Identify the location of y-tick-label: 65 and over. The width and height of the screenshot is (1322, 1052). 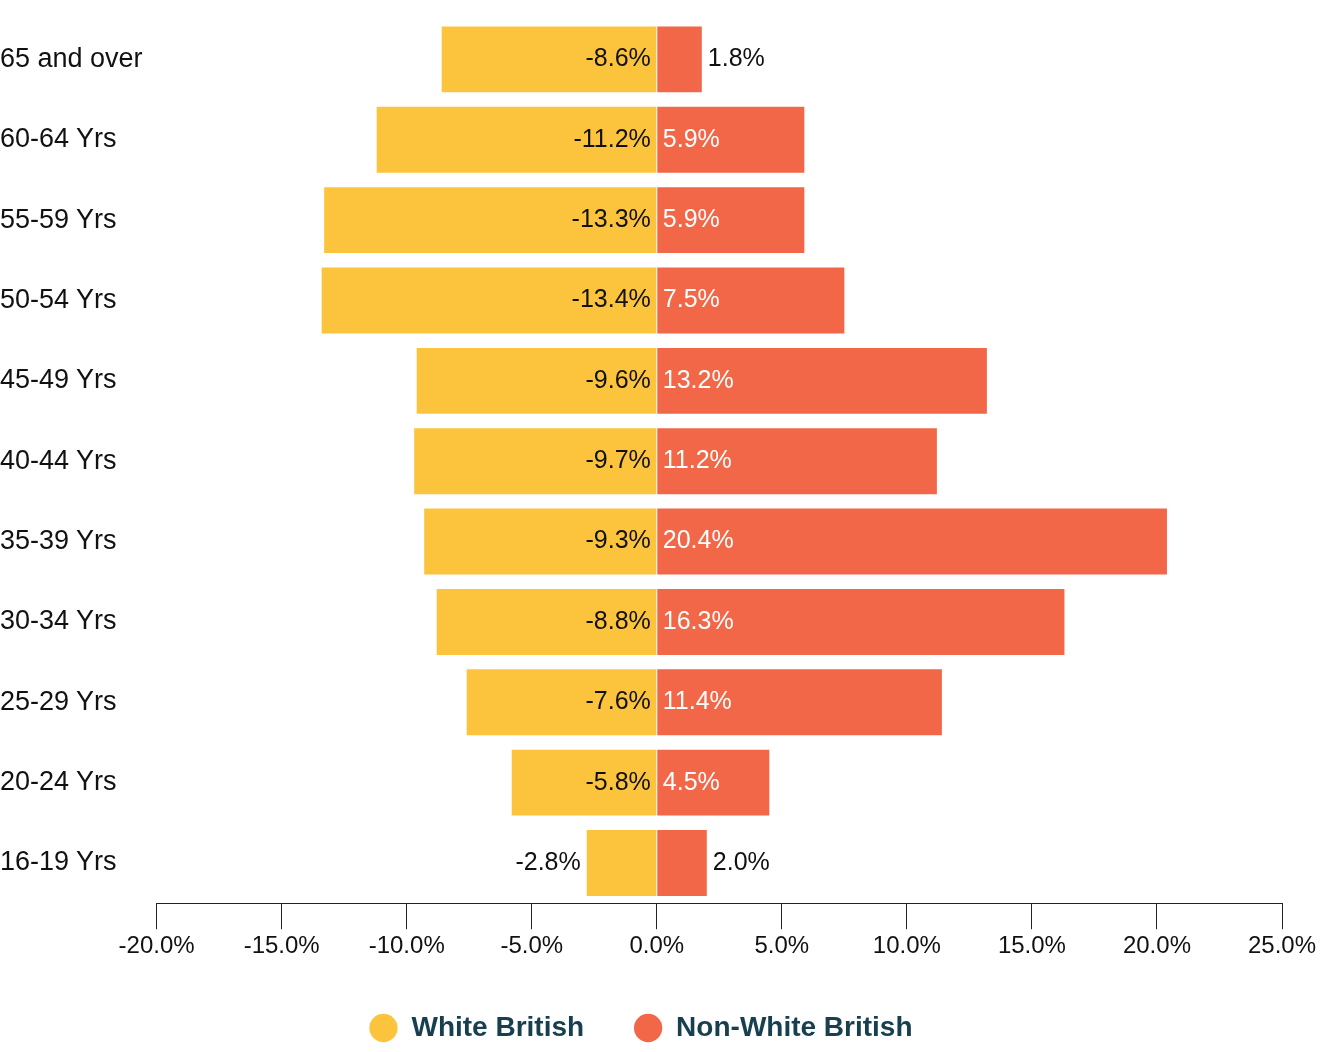
(71, 57).